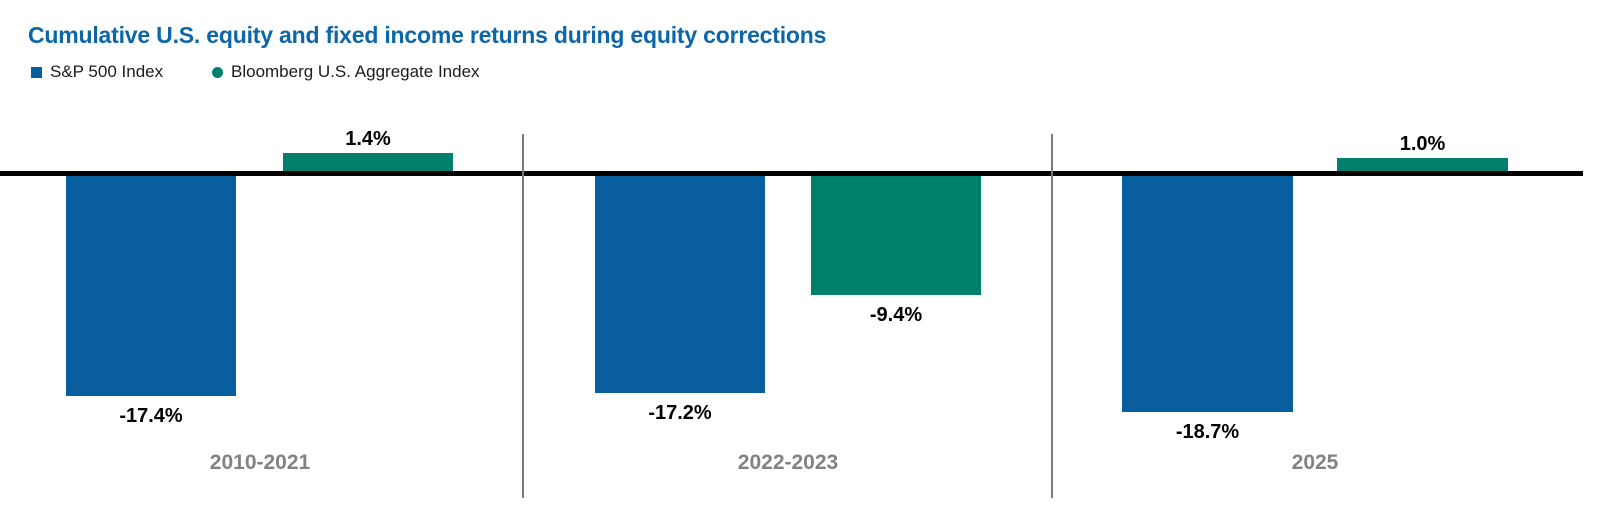  What do you see at coordinates (1422, 164) in the screenshot?
I see `bar-agg-2025` at bounding box center [1422, 164].